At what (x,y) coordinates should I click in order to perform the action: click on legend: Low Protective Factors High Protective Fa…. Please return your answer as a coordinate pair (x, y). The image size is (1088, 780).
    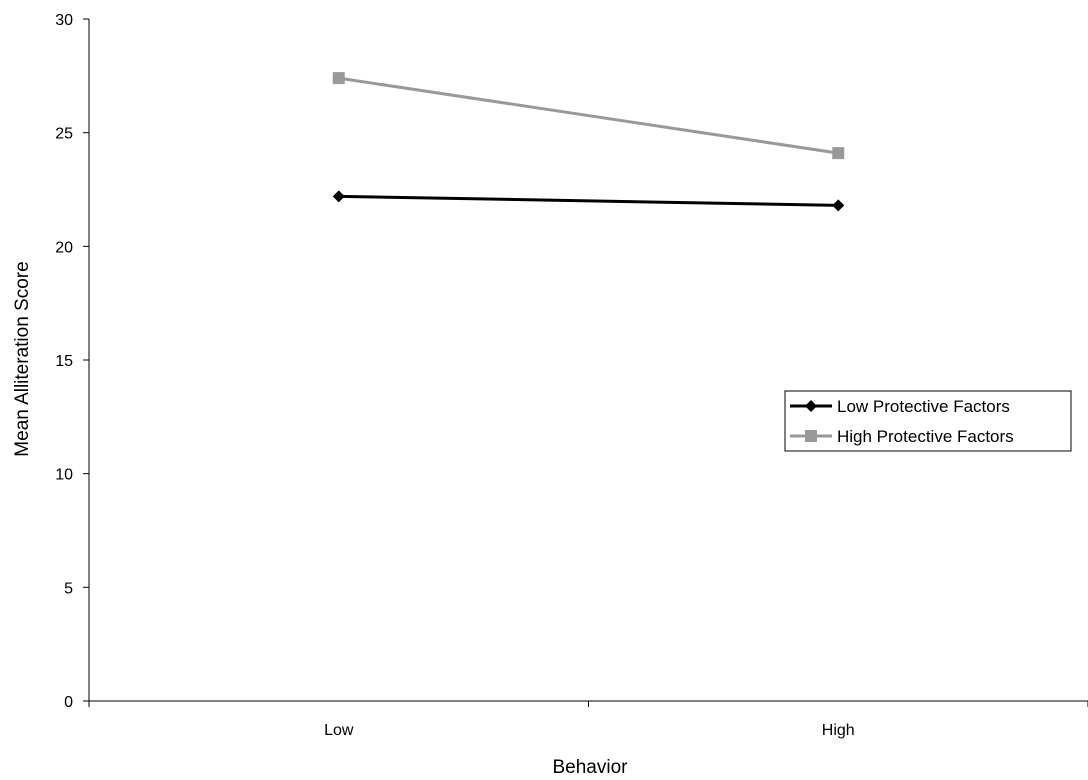
    Looking at the image, I should click on (928, 421).